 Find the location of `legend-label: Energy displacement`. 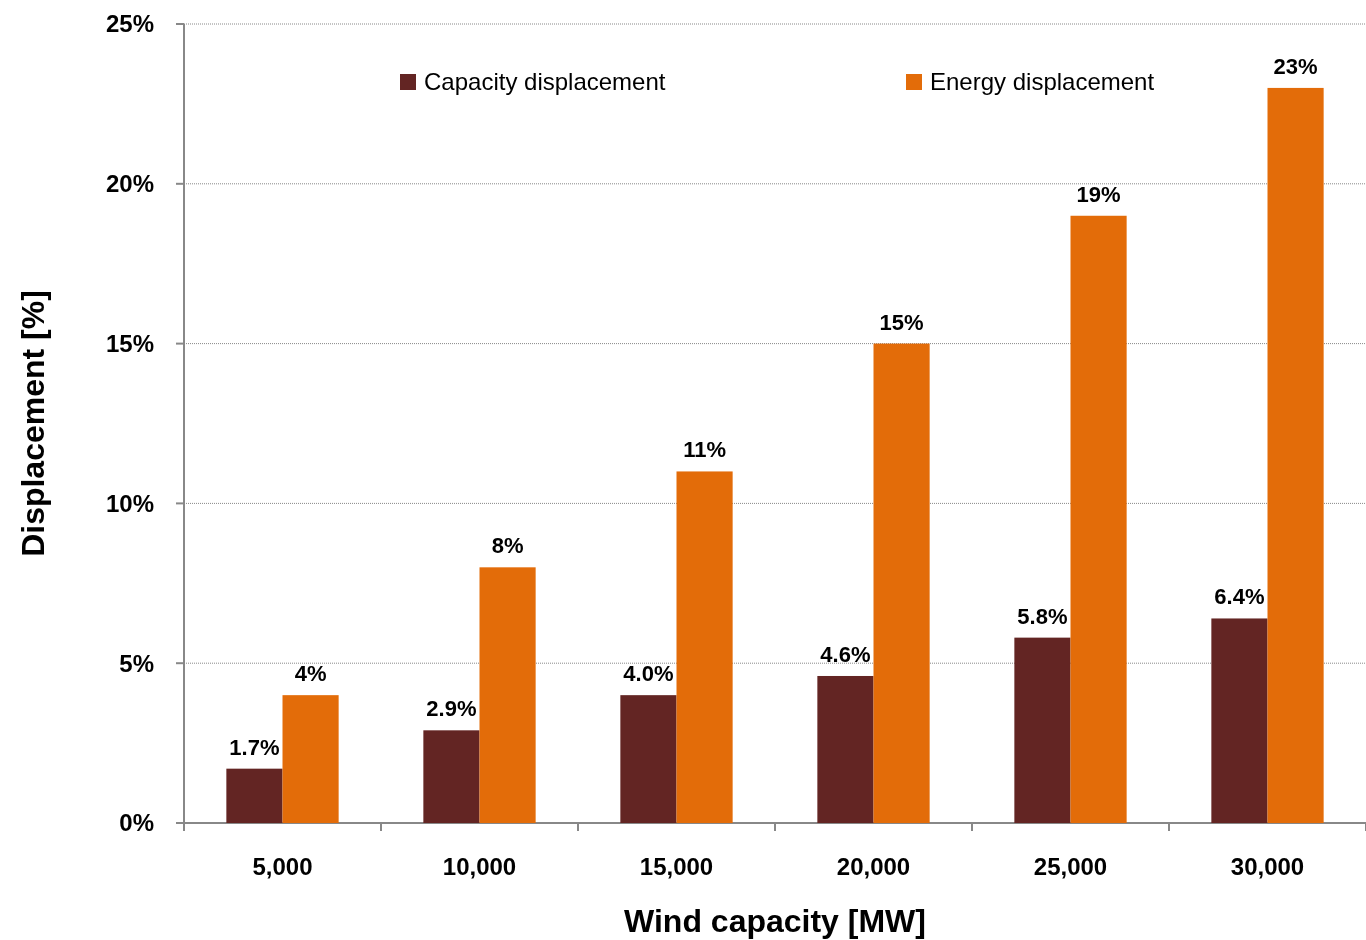

legend-label: Energy displacement is located at coordinates (1042, 82).